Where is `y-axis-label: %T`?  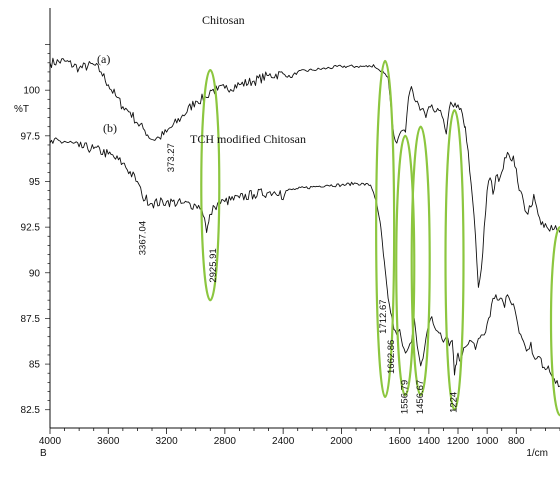 y-axis-label: %T is located at coordinates (21, 109).